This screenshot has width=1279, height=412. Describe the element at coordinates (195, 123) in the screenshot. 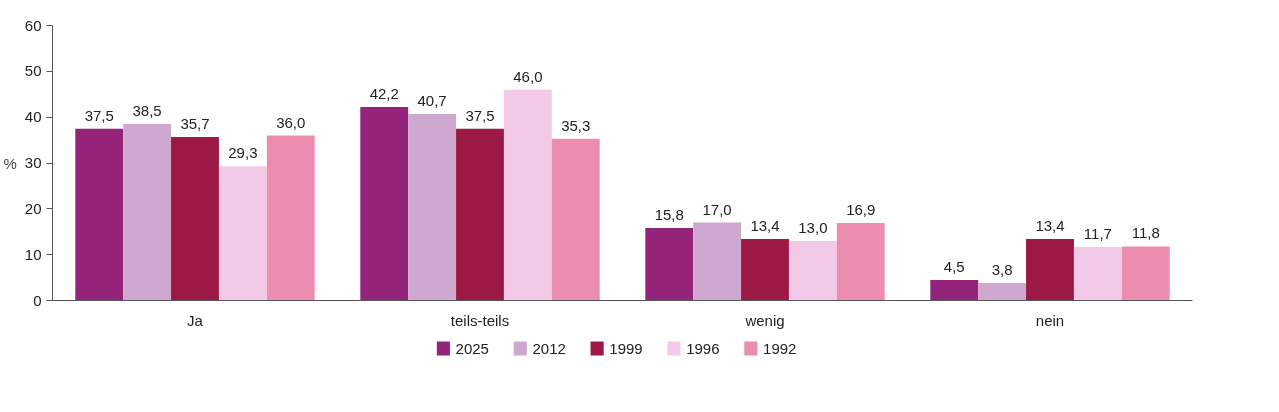

I see `data-label: 35,7` at that location.